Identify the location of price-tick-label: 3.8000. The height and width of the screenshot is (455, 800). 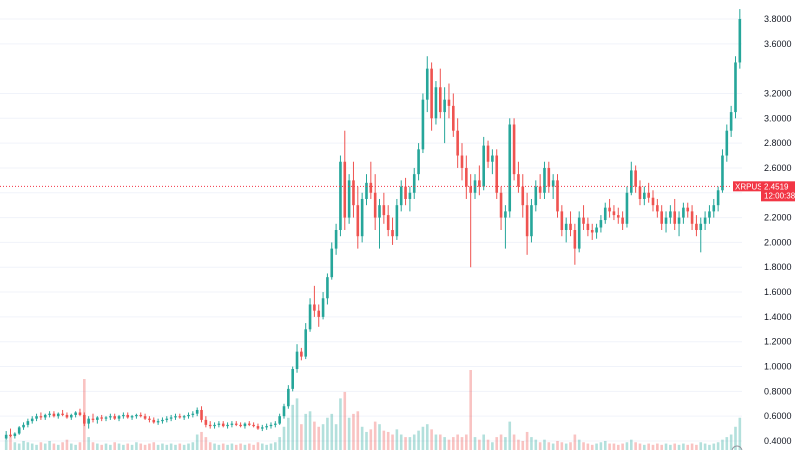
(778, 19).